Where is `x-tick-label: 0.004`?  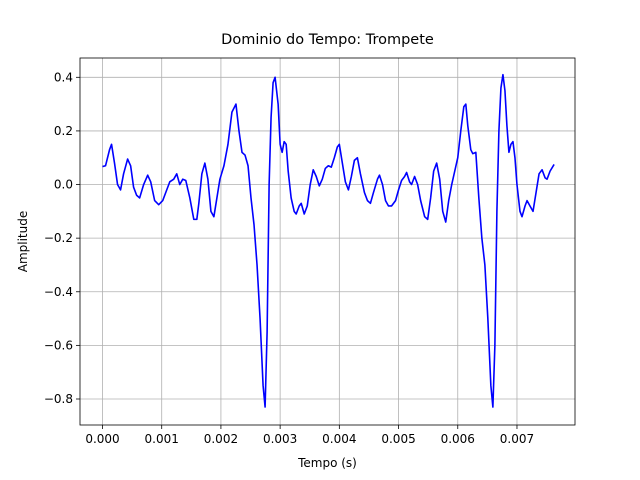 x-tick-label: 0.004 is located at coordinates (339, 439).